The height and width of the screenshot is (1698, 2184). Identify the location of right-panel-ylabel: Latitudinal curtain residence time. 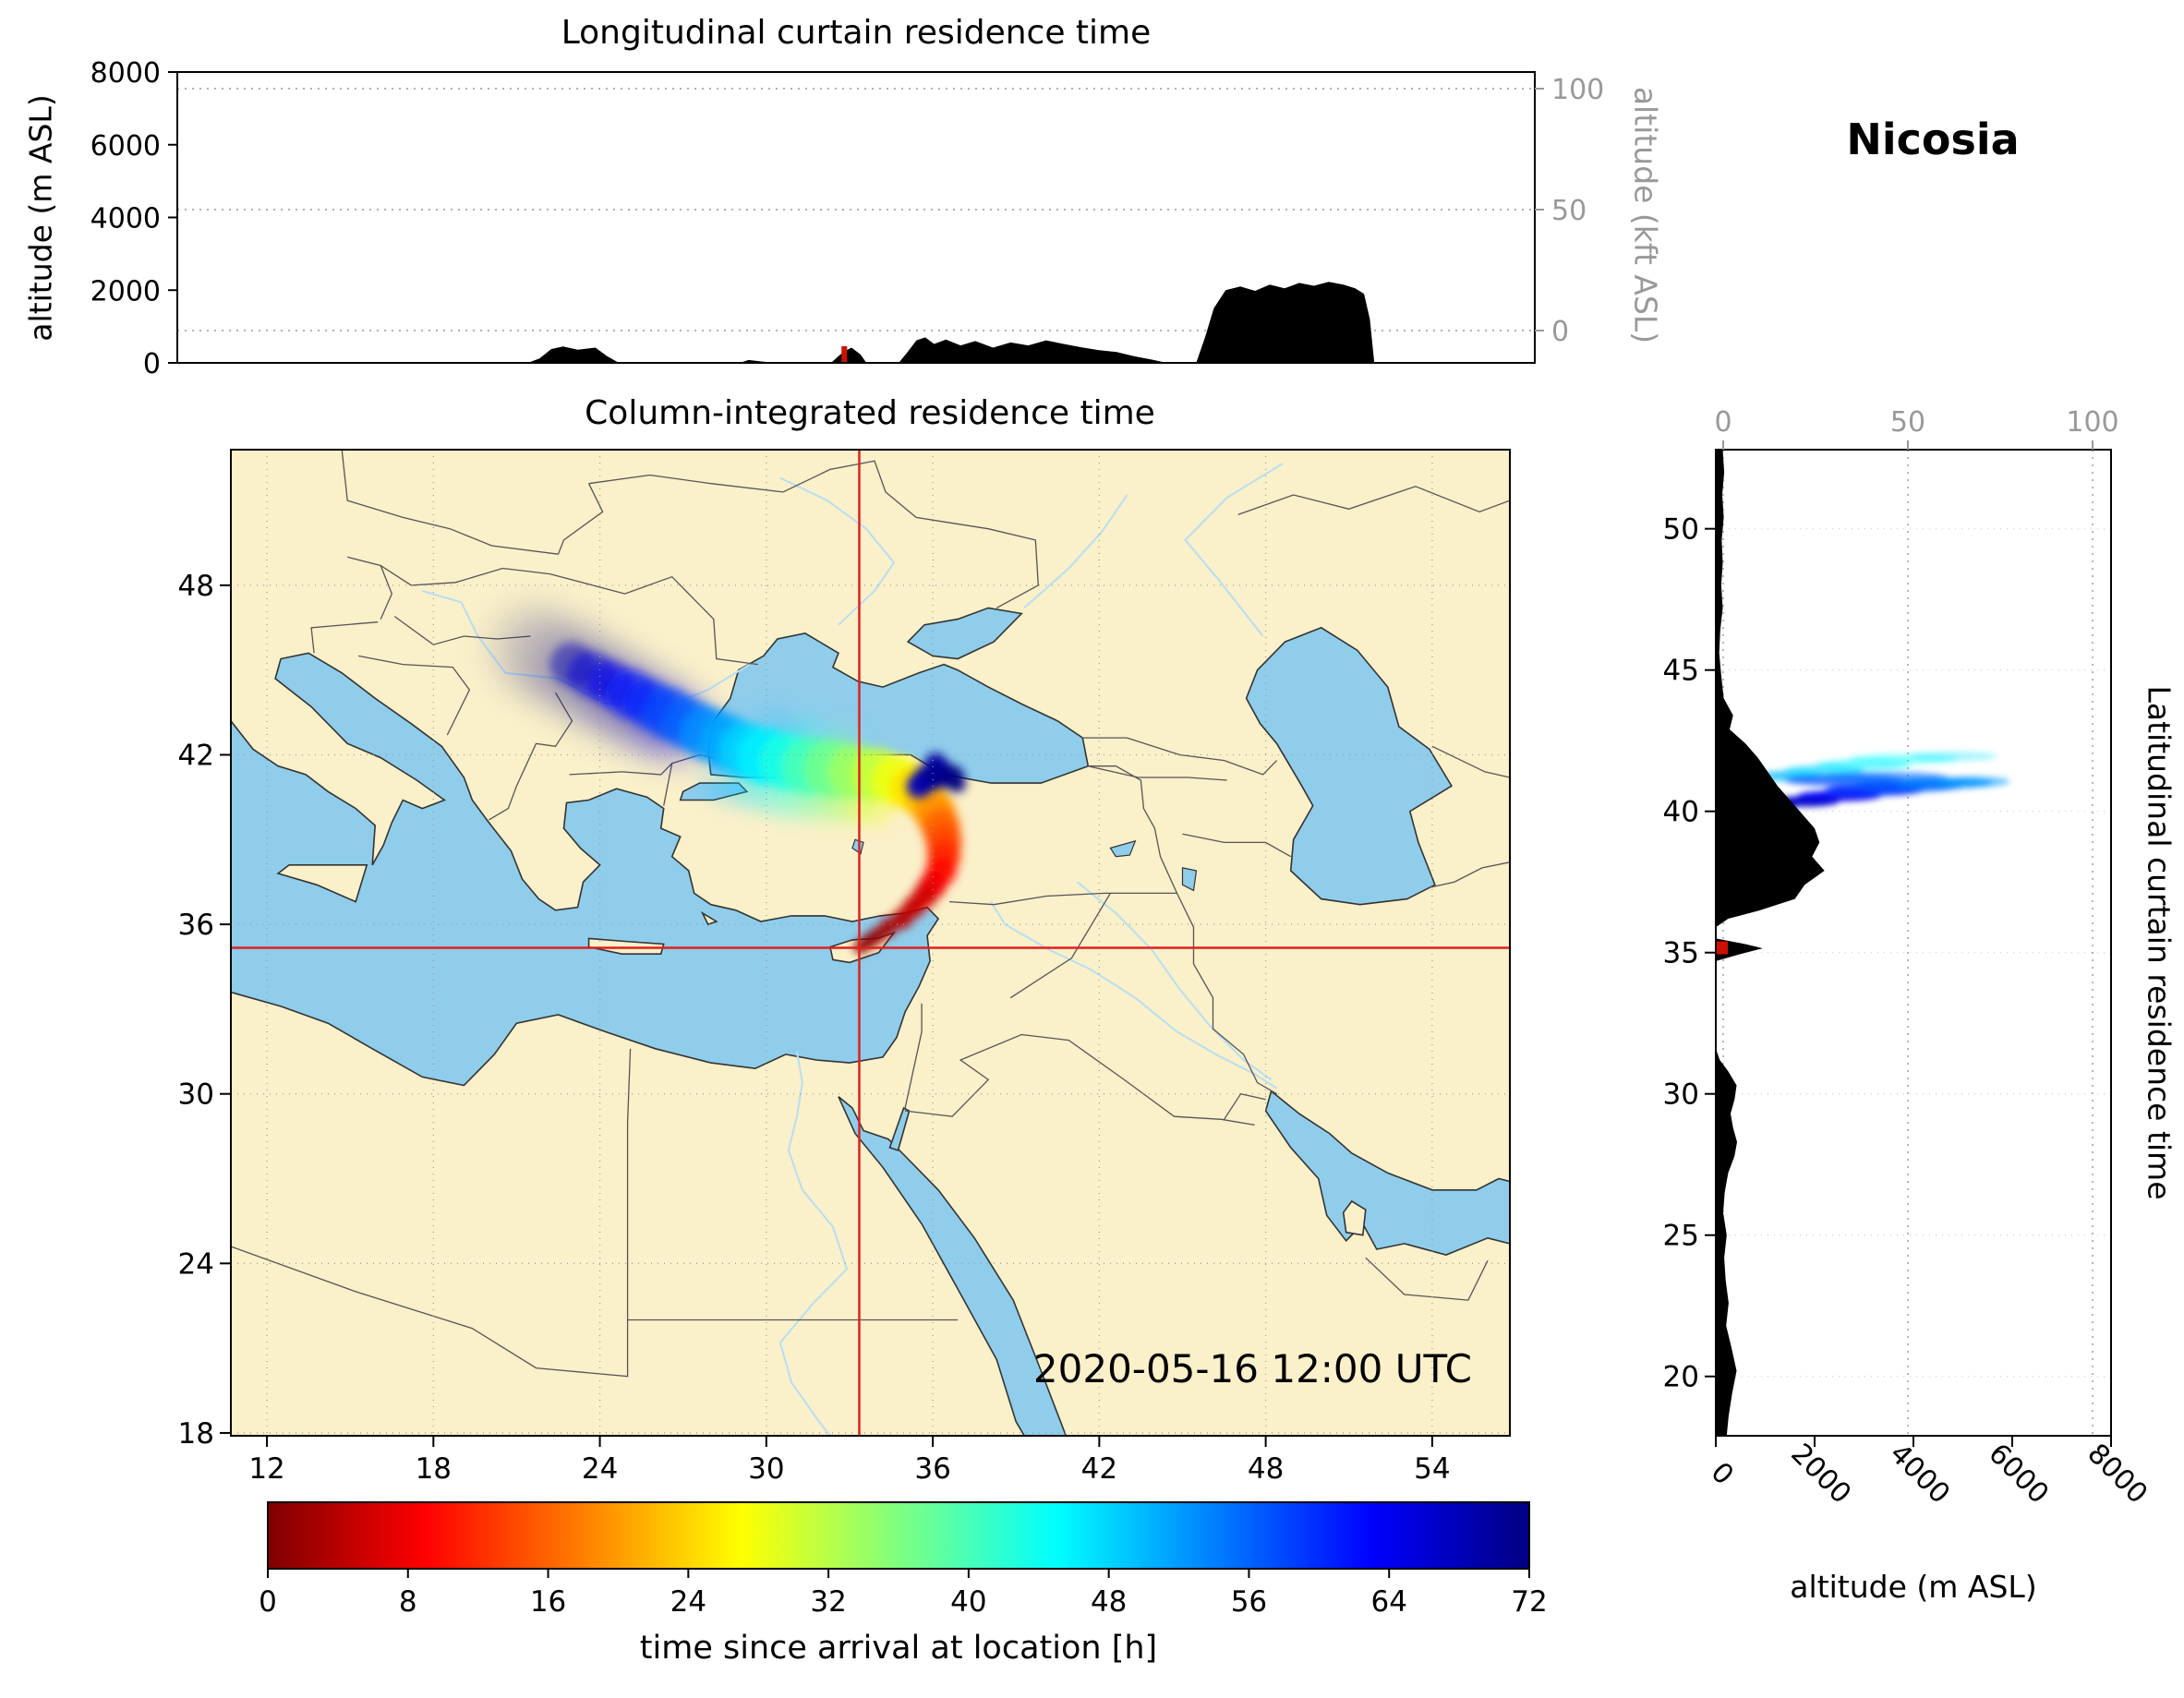
(2159, 942).